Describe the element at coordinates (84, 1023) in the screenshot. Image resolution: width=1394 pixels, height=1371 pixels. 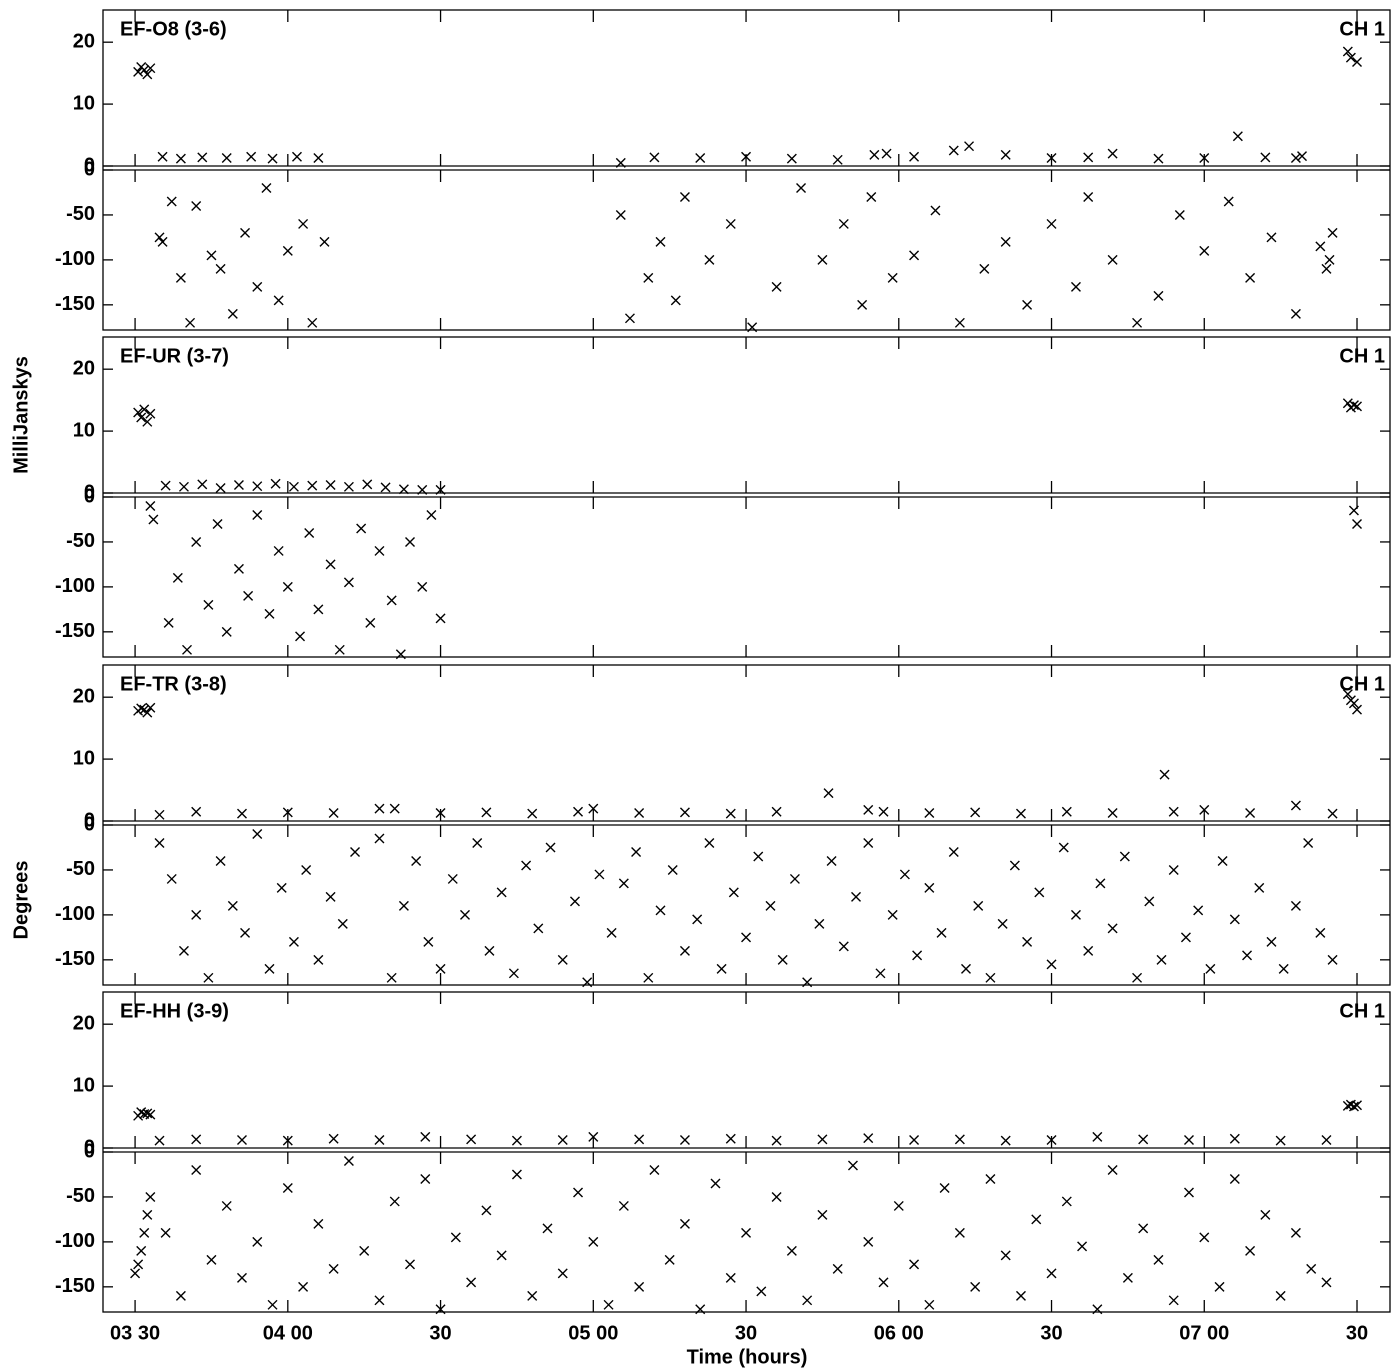
I see `y-tick-label: 20` at that location.